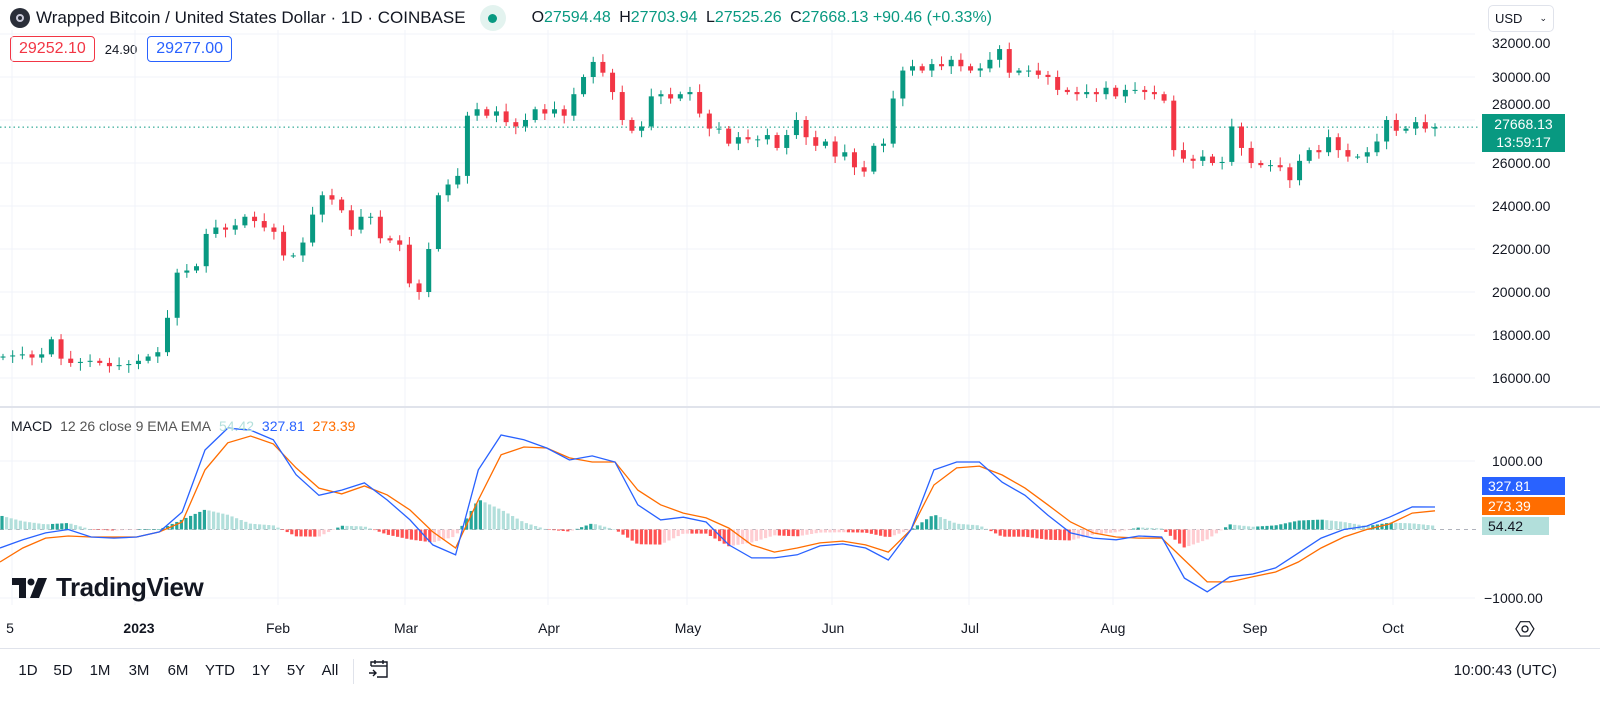 Image resolution: width=1600 pixels, height=704 pixels. I want to click on range-button-3m: 3M, so click(139, 670).